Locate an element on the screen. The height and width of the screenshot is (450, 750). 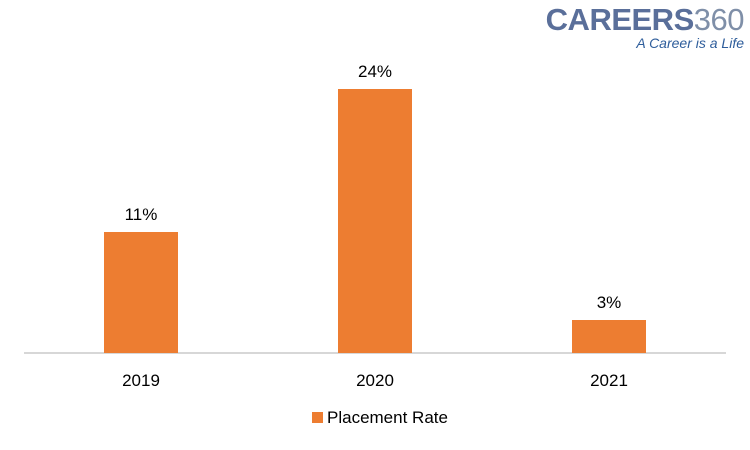
logo-brand-number: 360 is located at coordinates (719, 19).